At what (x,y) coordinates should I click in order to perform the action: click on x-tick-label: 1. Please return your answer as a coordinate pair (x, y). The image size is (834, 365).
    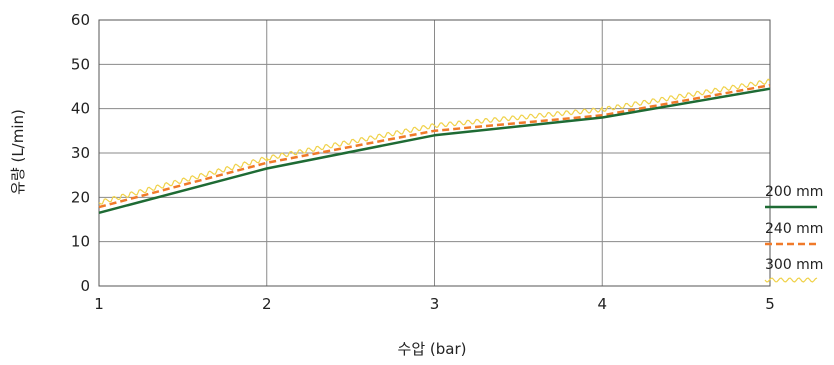
    Looking at the image, I should click on (99, 304).